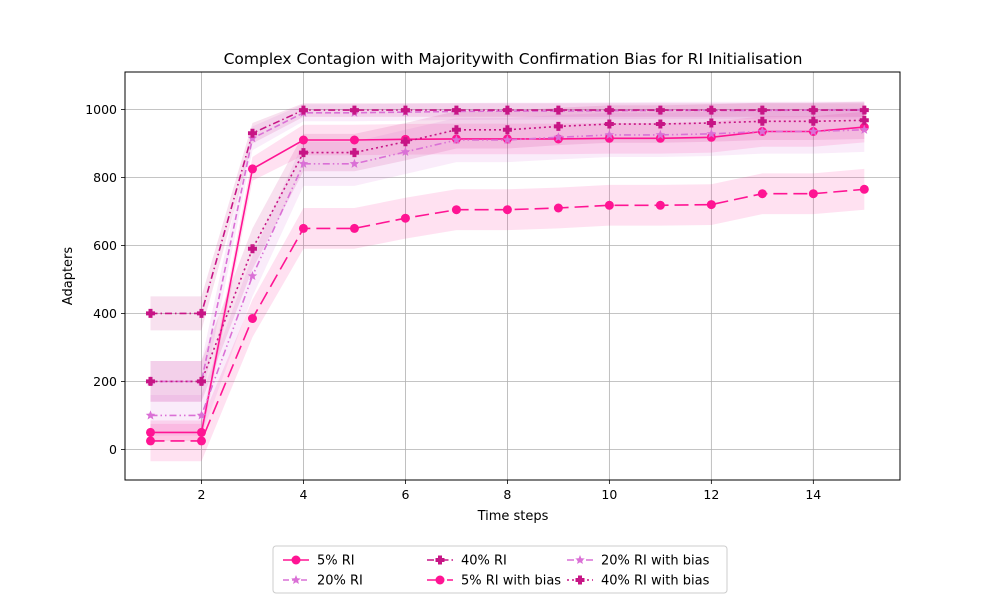 The width and height of the screenshot is (1000, 600). Describe the element at coordinates (105, 313) in the screenshot. I see `y-tick-label: 400` at that location.